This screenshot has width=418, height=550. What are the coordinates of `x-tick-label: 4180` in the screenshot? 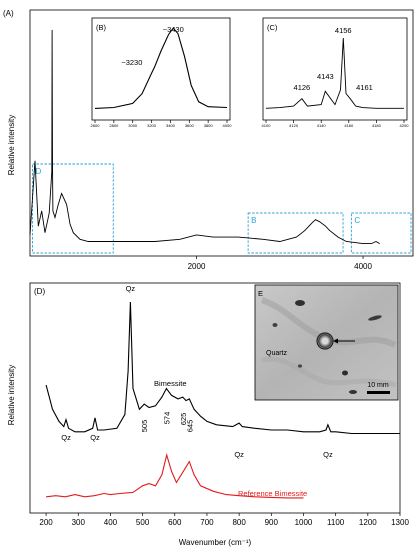 It's located at (377, 125).